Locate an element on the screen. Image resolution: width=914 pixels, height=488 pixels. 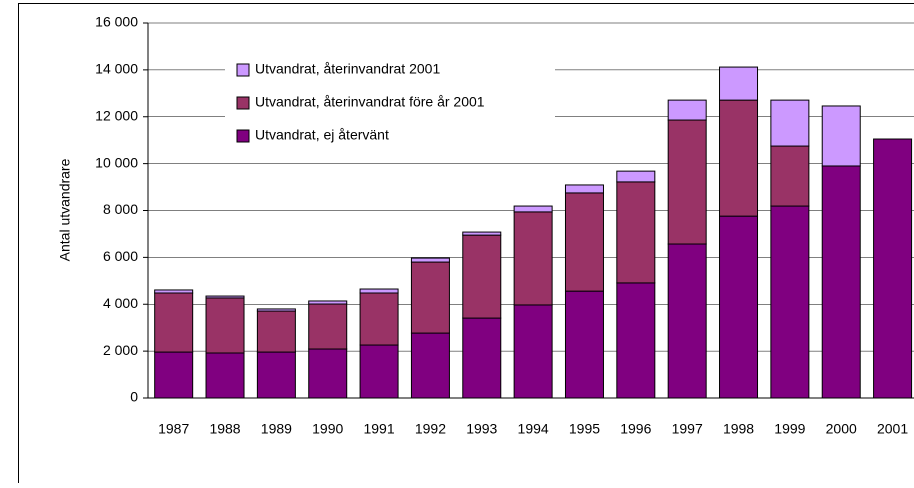
x-tick-label: 1999 is located at coordinates (789, 429).